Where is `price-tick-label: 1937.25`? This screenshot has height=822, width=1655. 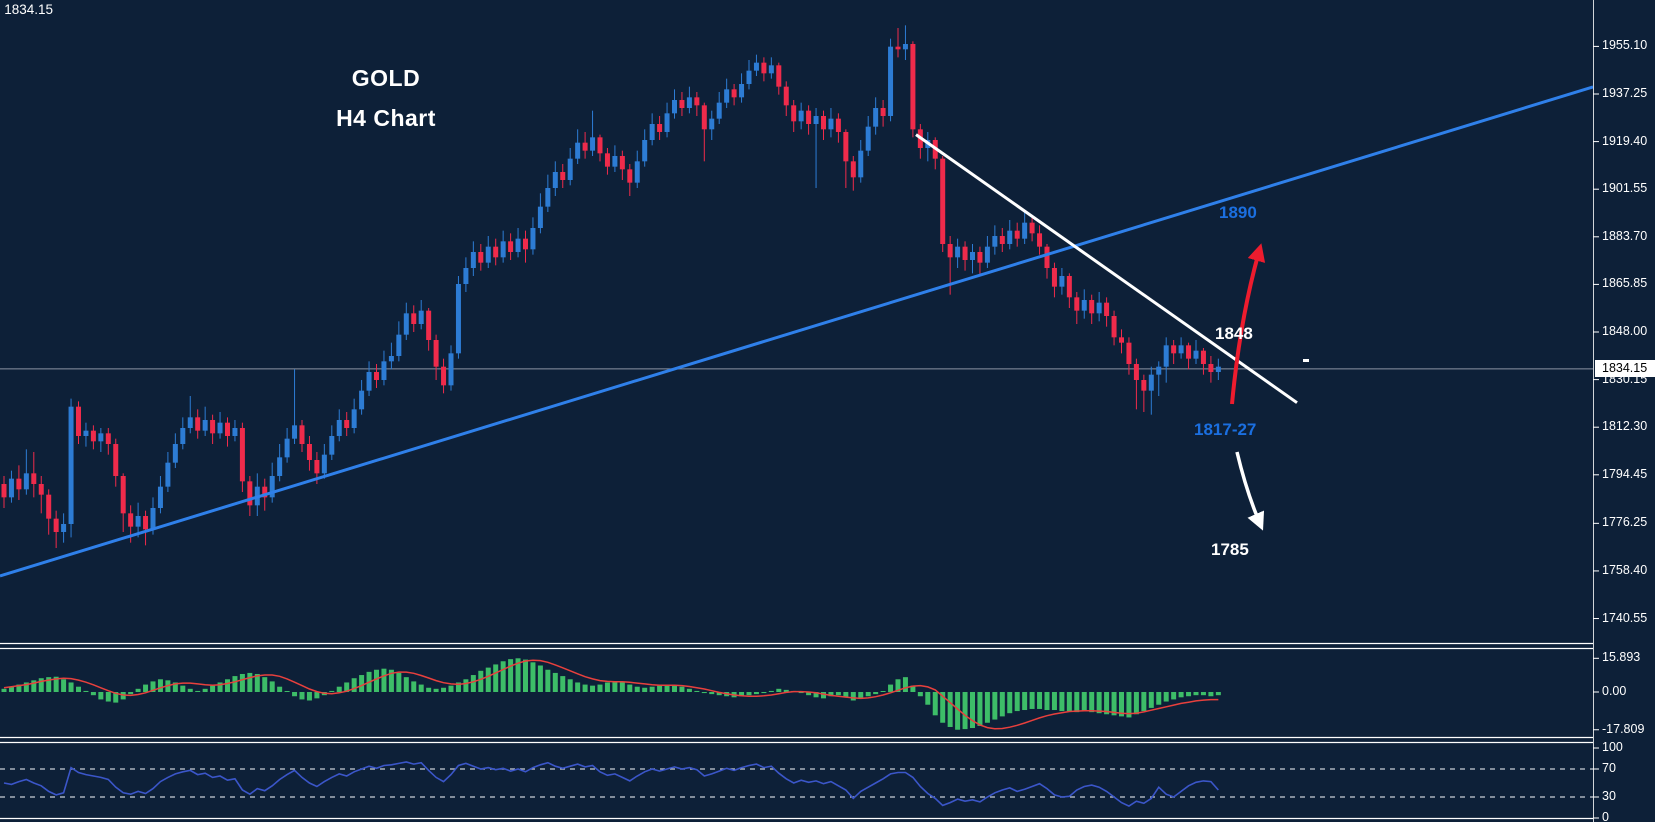
price-tick-label: 1937.25 is located at coordinates (1625, 92).